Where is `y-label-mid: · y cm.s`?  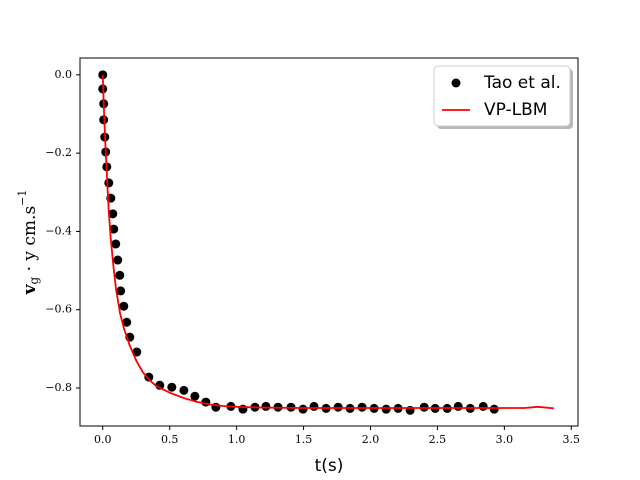
y-label-mid: · y cm.s is located at coordinates (30, 241).